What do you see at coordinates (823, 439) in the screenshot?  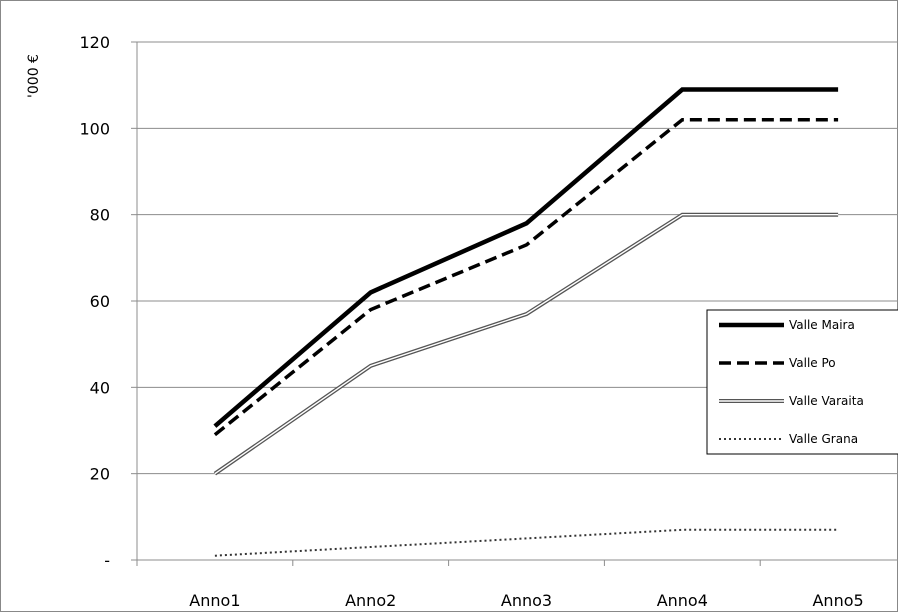 I see `legend-label: Valle Grana` at bounding box center [823, 439].